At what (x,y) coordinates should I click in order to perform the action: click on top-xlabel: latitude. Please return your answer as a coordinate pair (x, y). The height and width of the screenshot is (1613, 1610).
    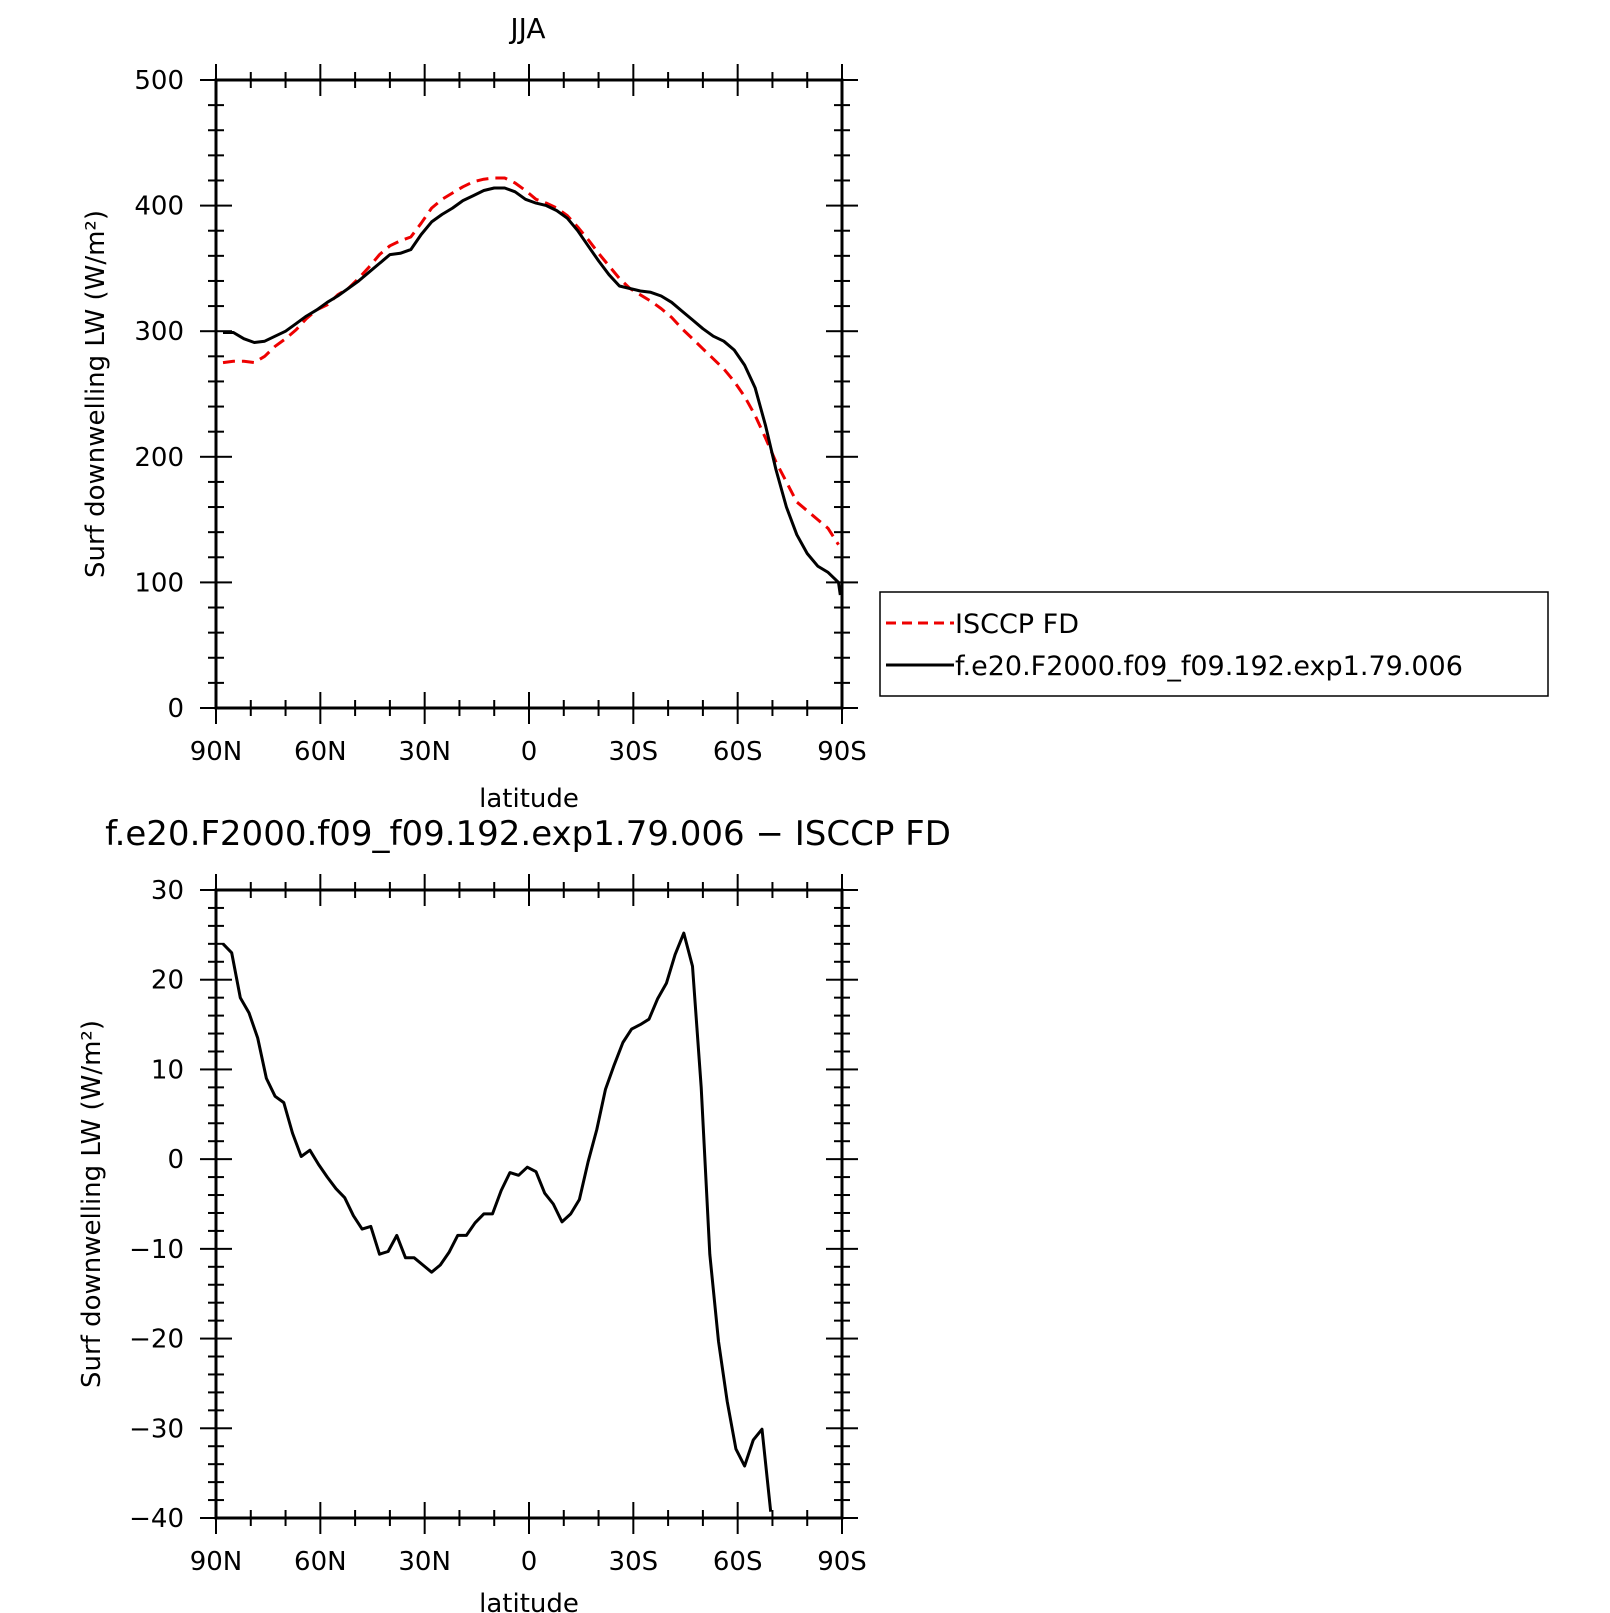
    Looking at the image, I should click on (529, 799).